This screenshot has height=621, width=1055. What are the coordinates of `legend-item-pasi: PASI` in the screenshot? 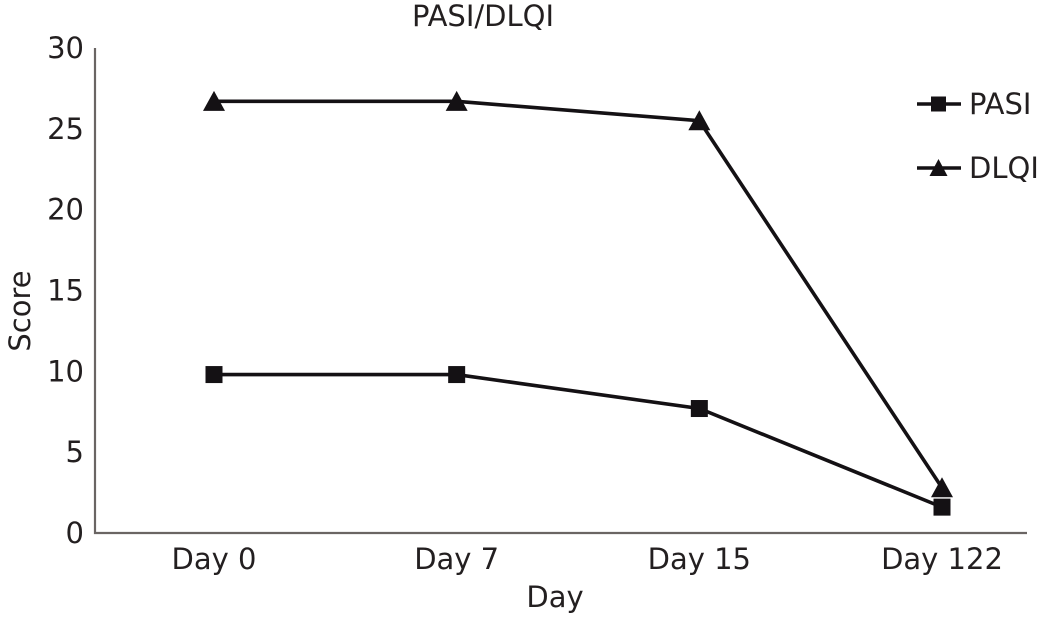 It's located at (977, 104).